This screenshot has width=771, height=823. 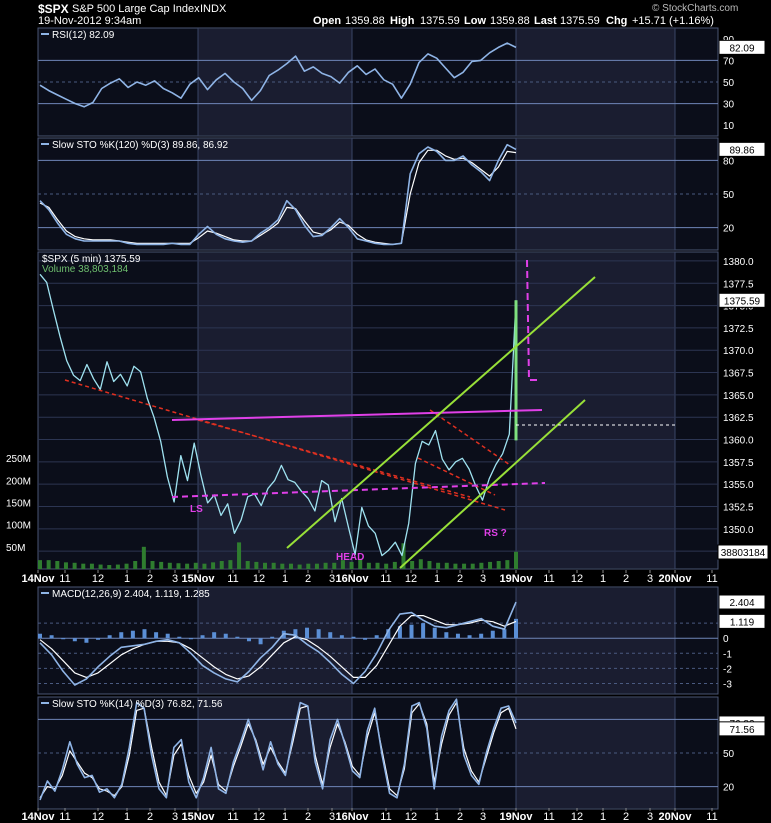 I want to click on time-axis-bottom: 19Nov, so click(x=516, y=817).